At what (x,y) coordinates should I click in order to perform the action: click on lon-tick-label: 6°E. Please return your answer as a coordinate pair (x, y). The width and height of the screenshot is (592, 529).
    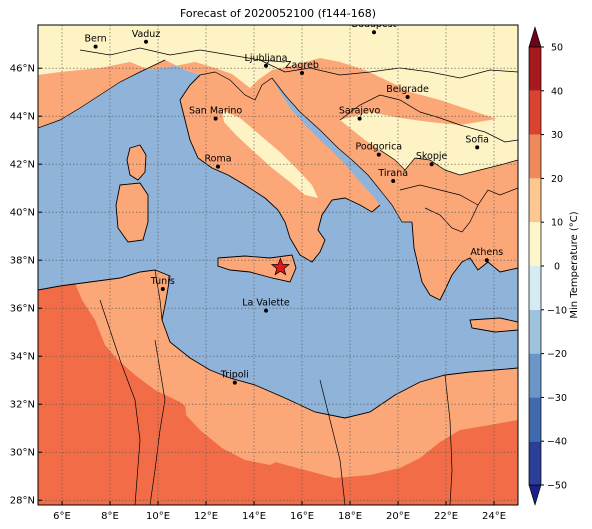
    Looking at the image, I should click on (62, 516).